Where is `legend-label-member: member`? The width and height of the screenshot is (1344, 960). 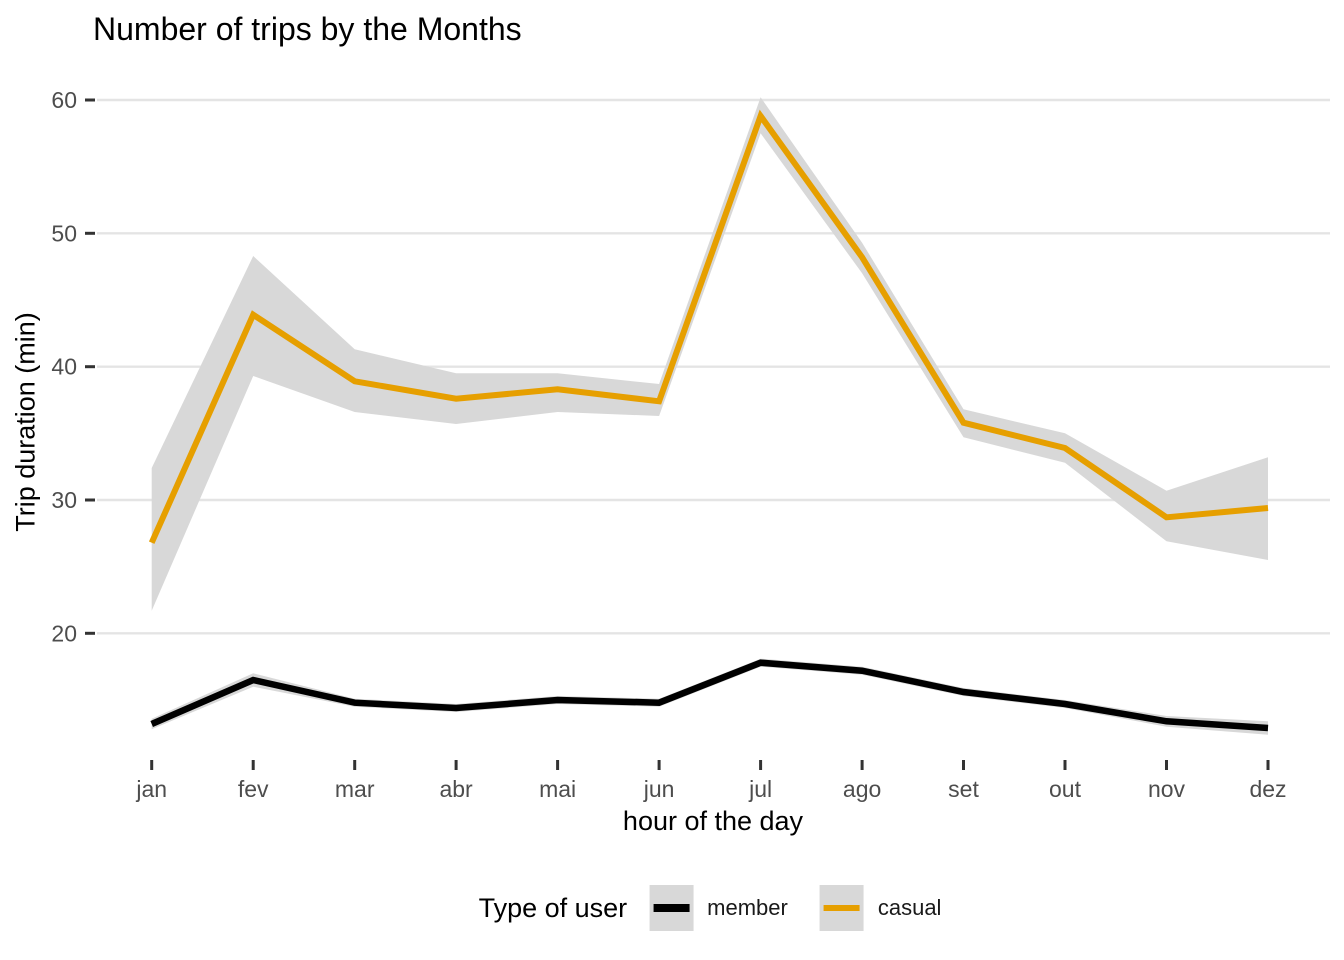 legend-label-member: member is located at coordinates (747, 907).